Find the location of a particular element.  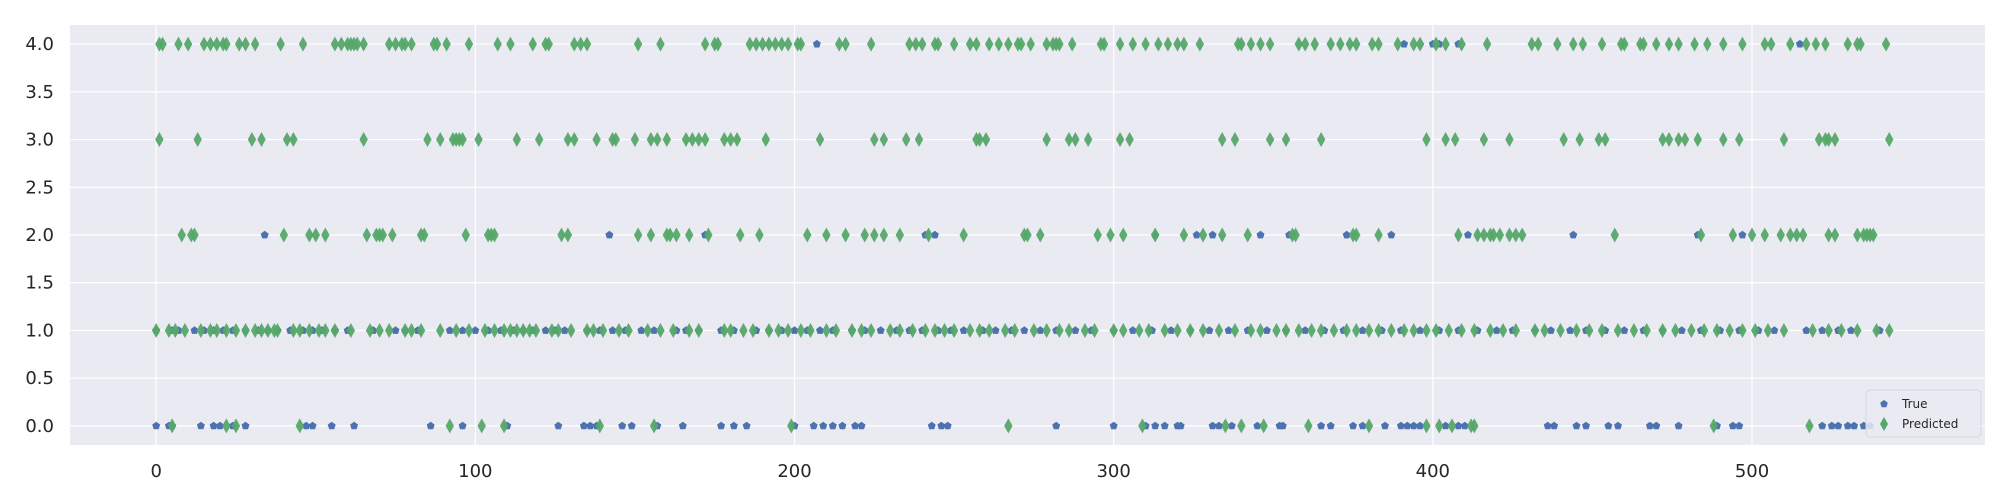

legend-label: True is located at coordinates (1914, 404).